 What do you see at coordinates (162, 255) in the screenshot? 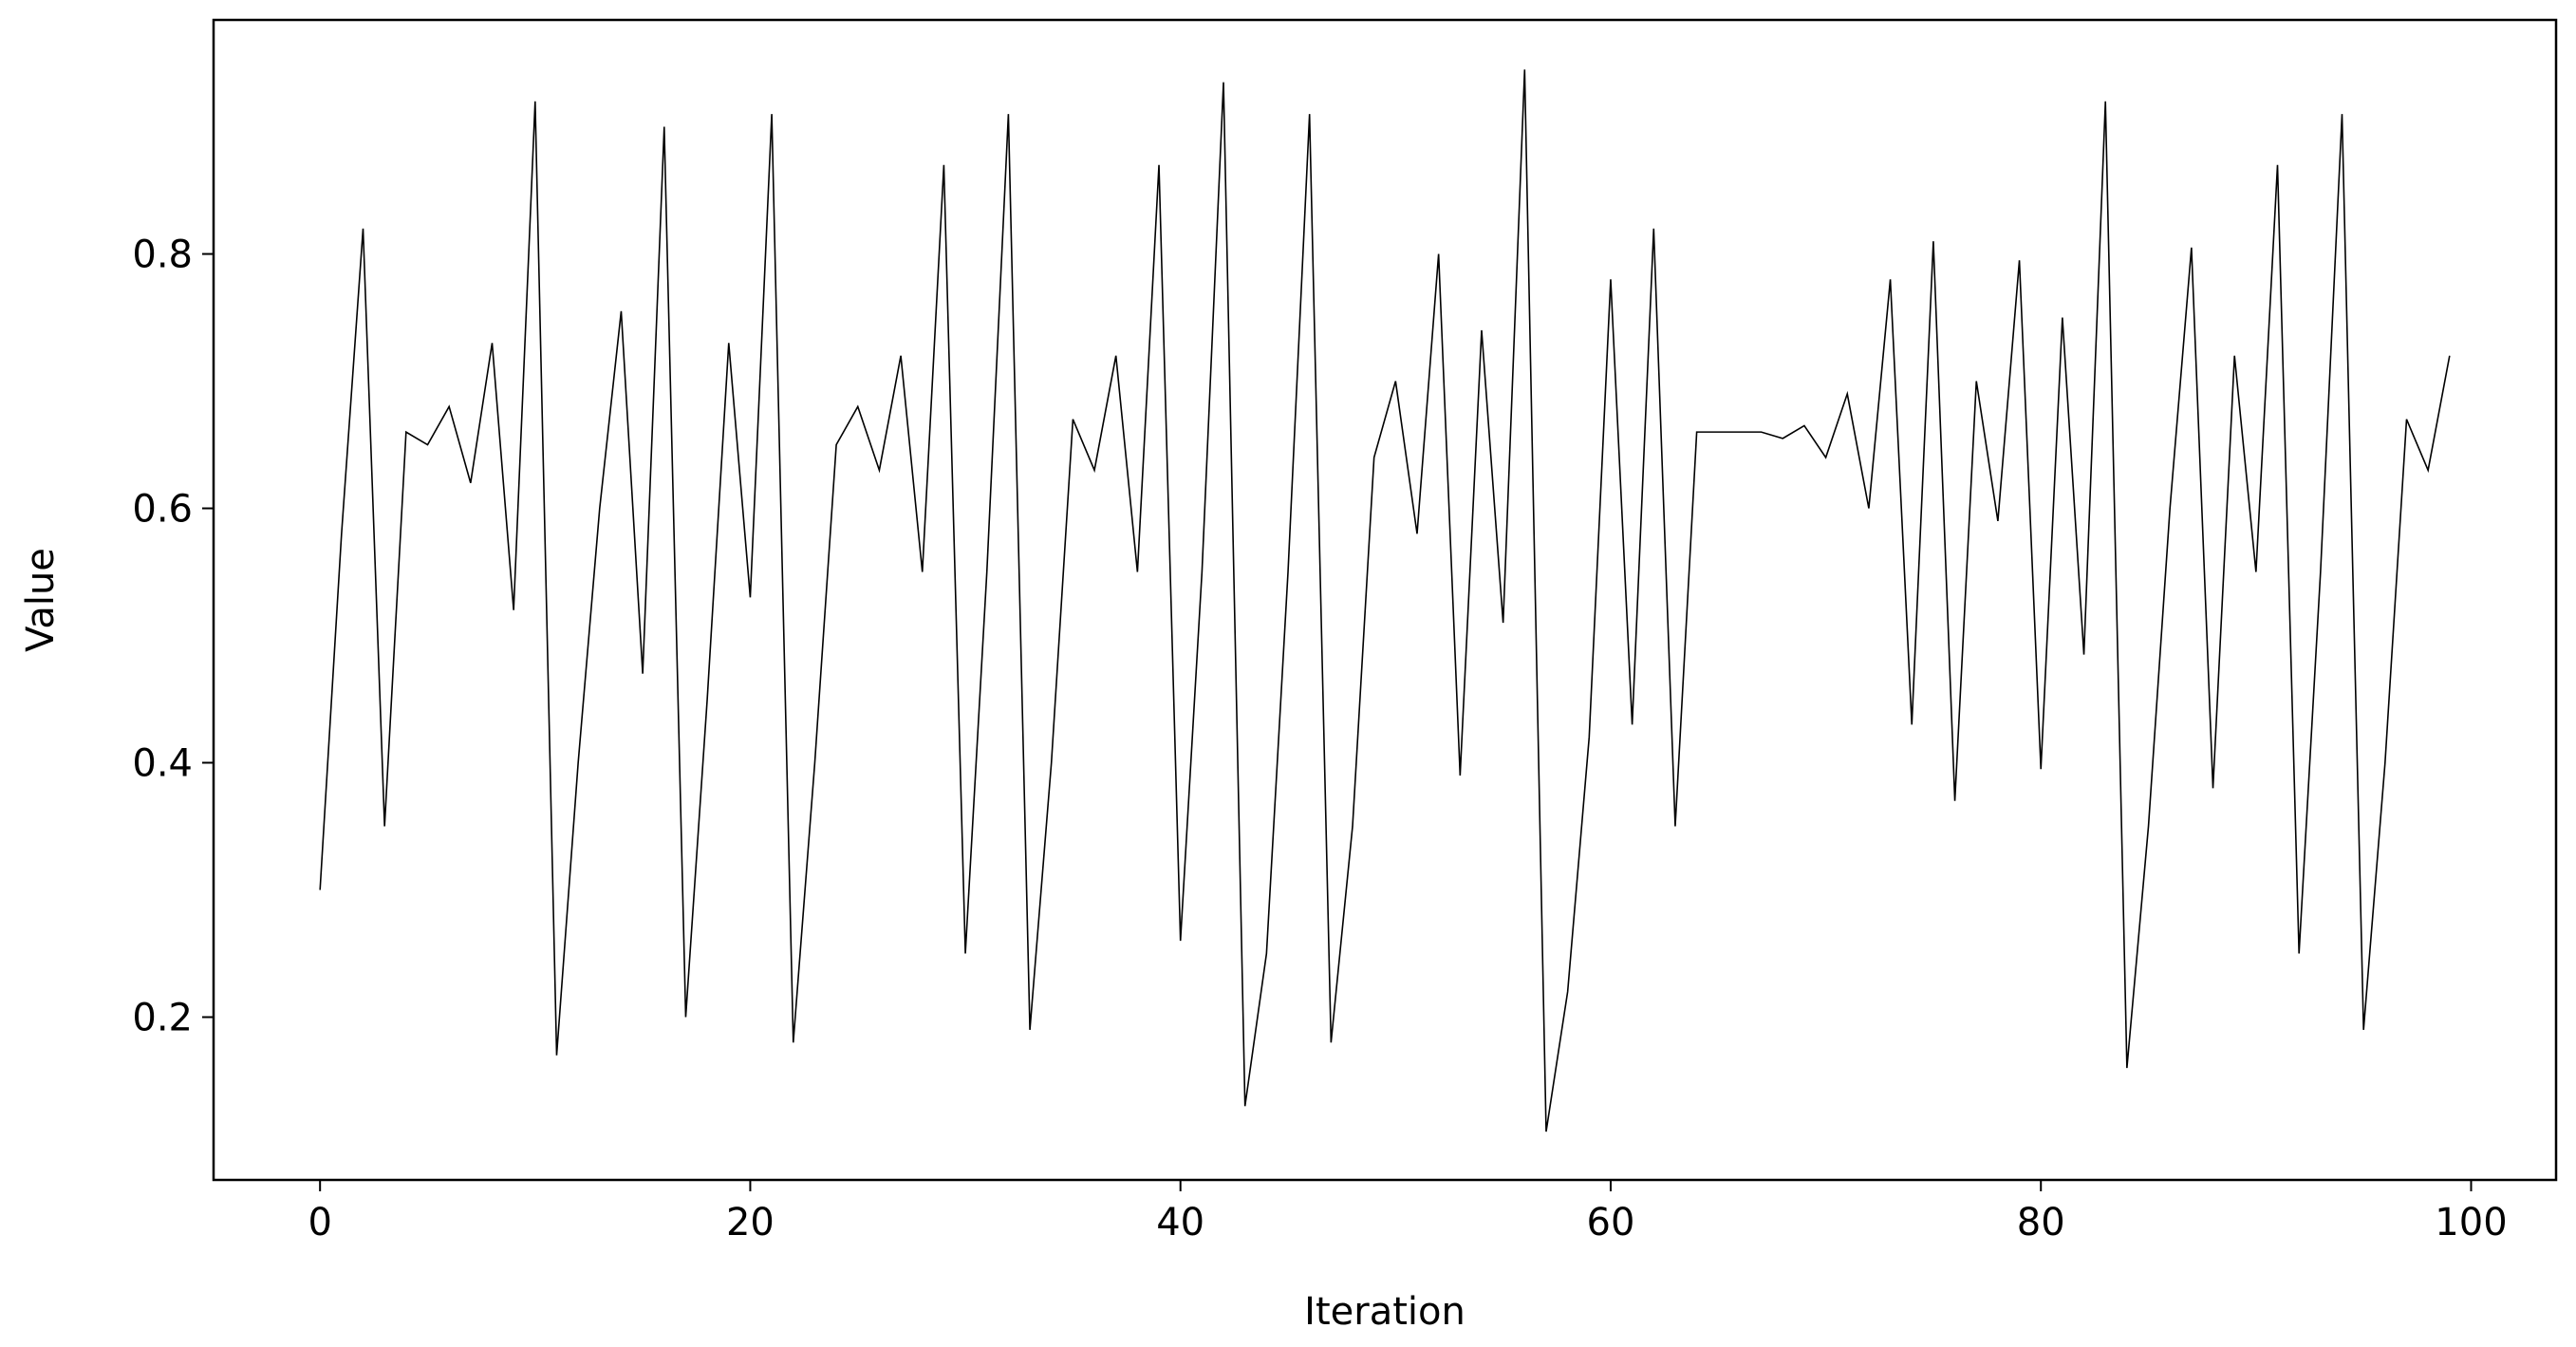
I see `y-tick-label: 0.8` at bounding box center [162, 255].